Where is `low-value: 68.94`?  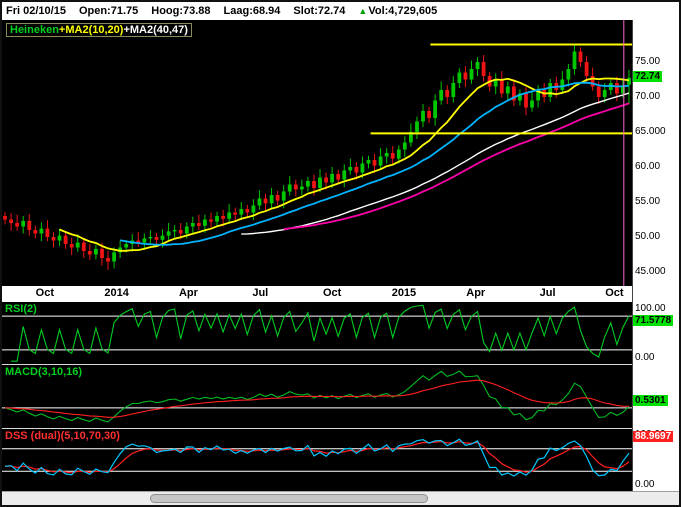 low-value: 68.94 is located at coordinates (266, 11).